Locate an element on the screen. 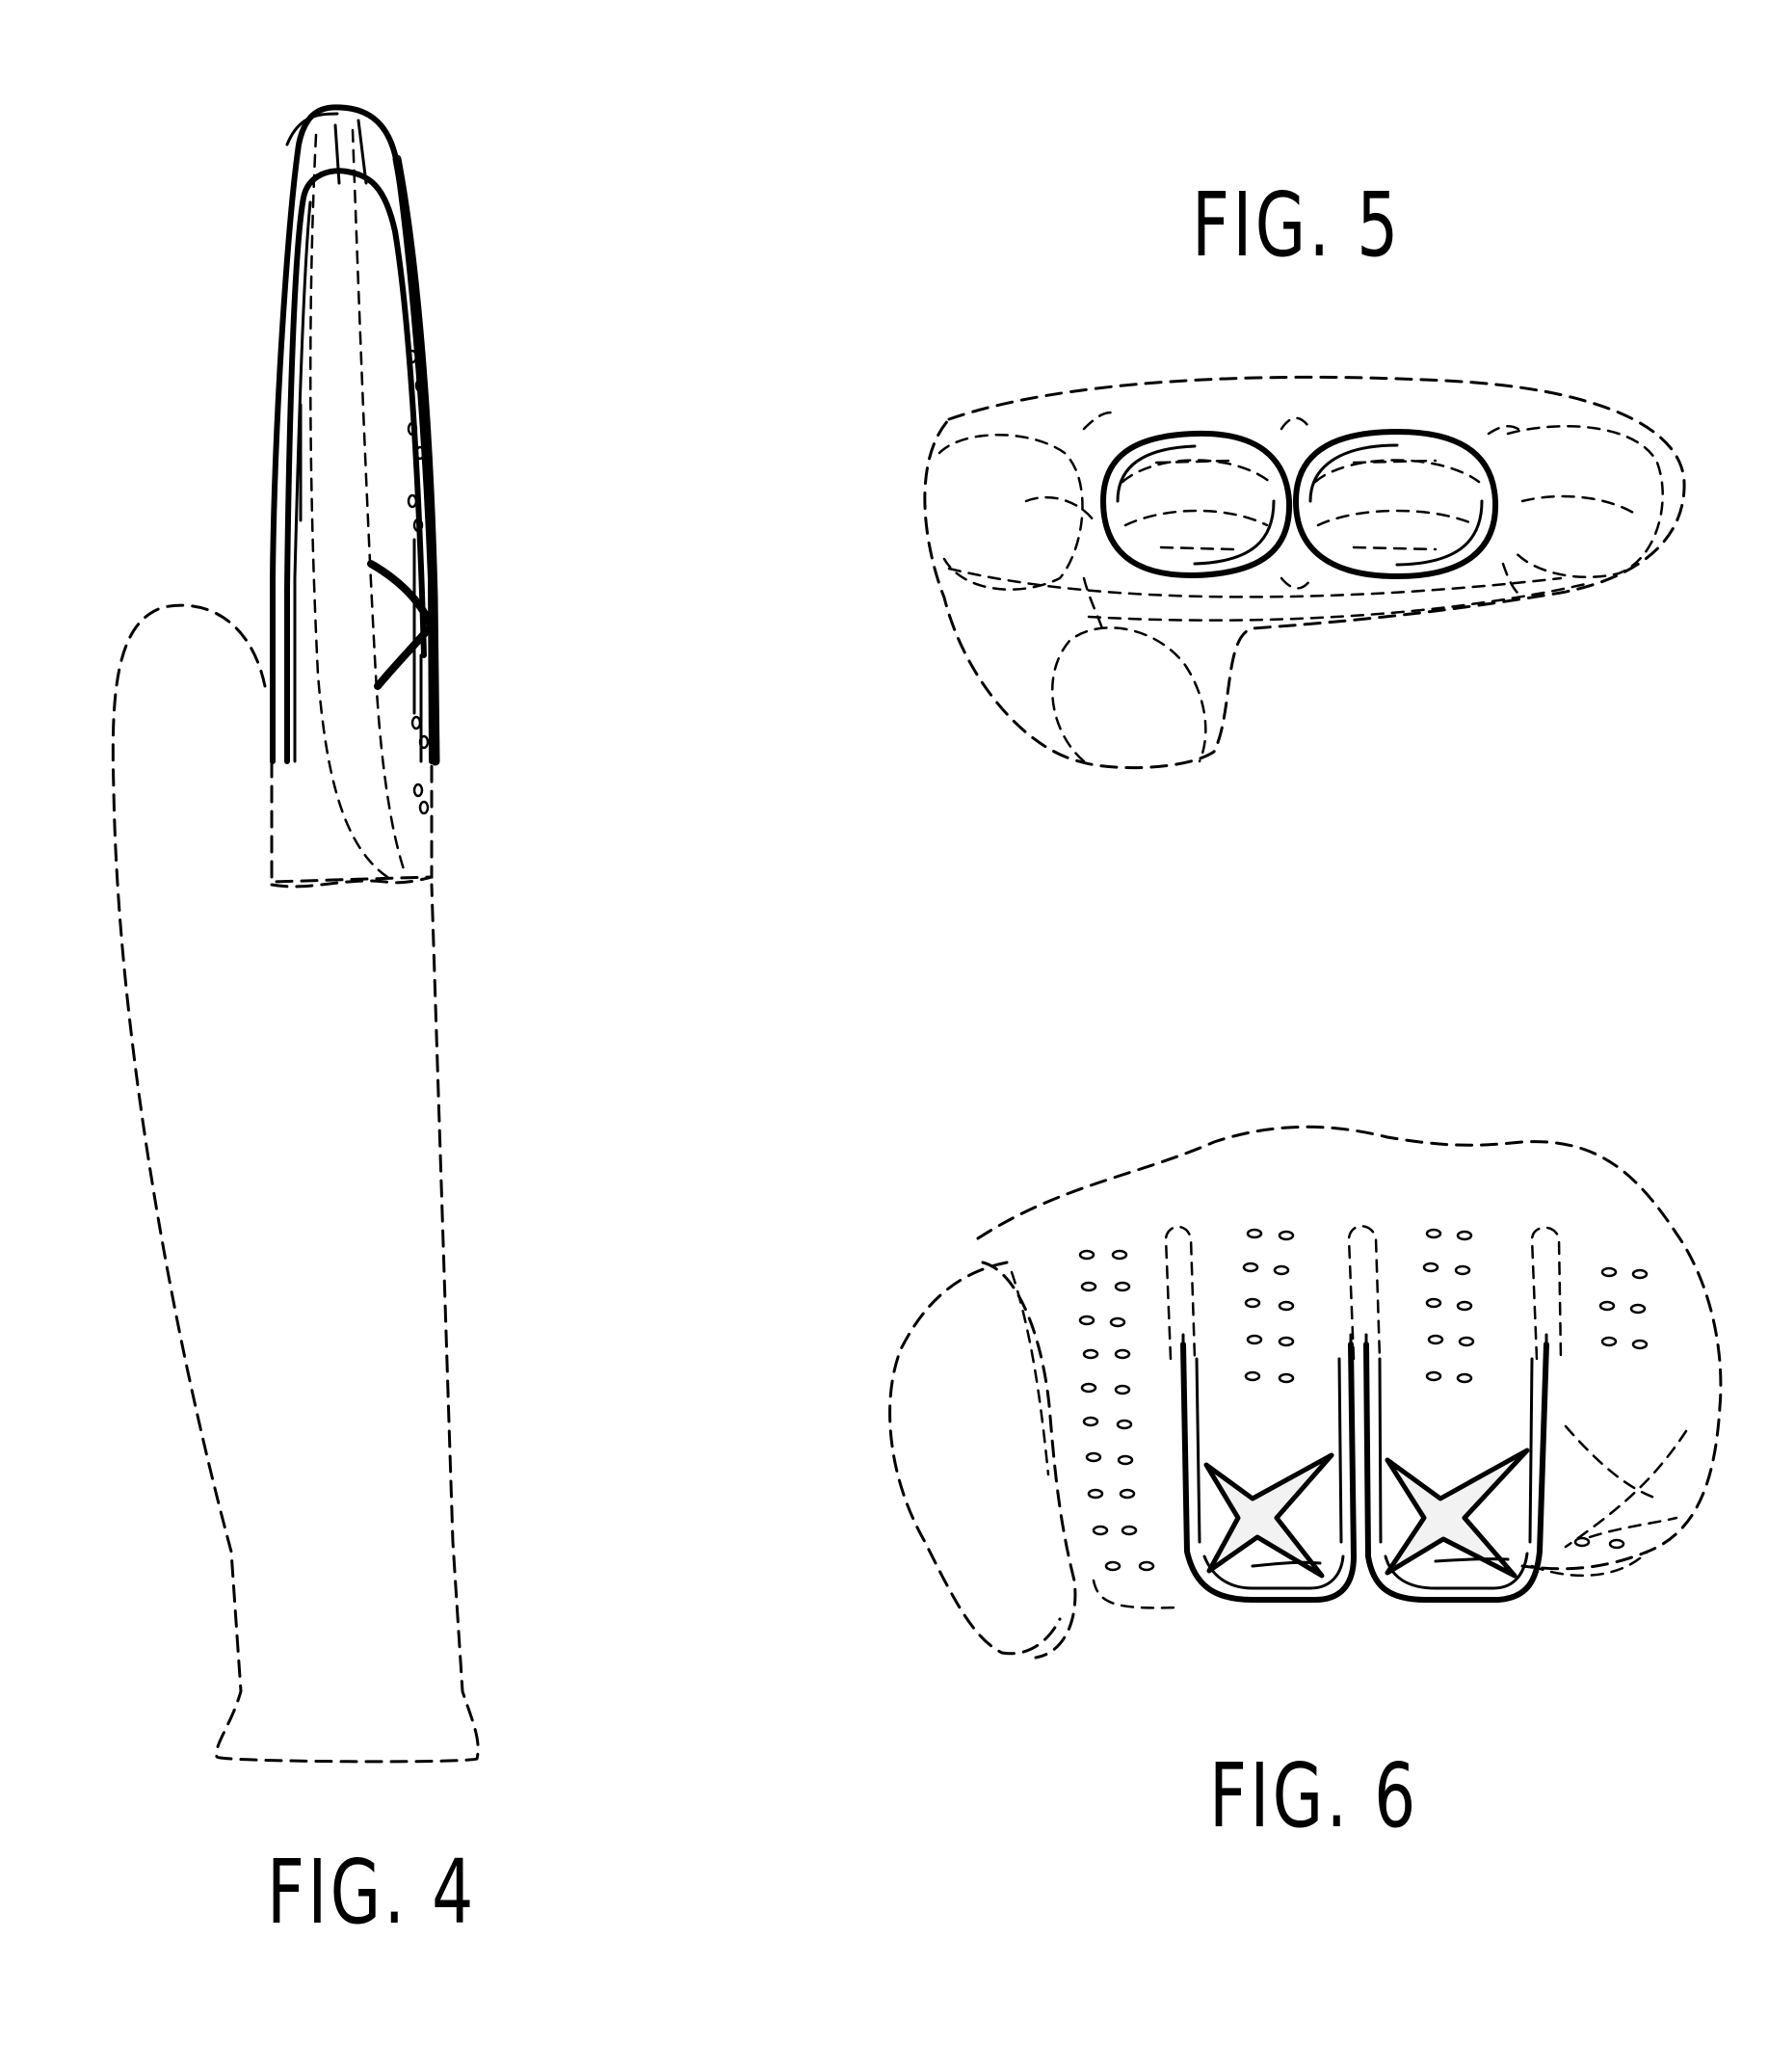 Image resolution: width=1768 pixels, height=2072 pixels. fig6-drawing is located at coordinates (1306, 1392).